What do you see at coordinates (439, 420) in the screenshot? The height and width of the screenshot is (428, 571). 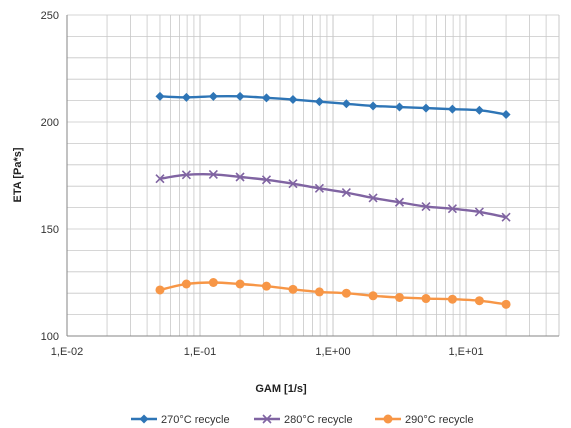 I see `legend-label: 290°C recycle` at bounding box center [439, 420].